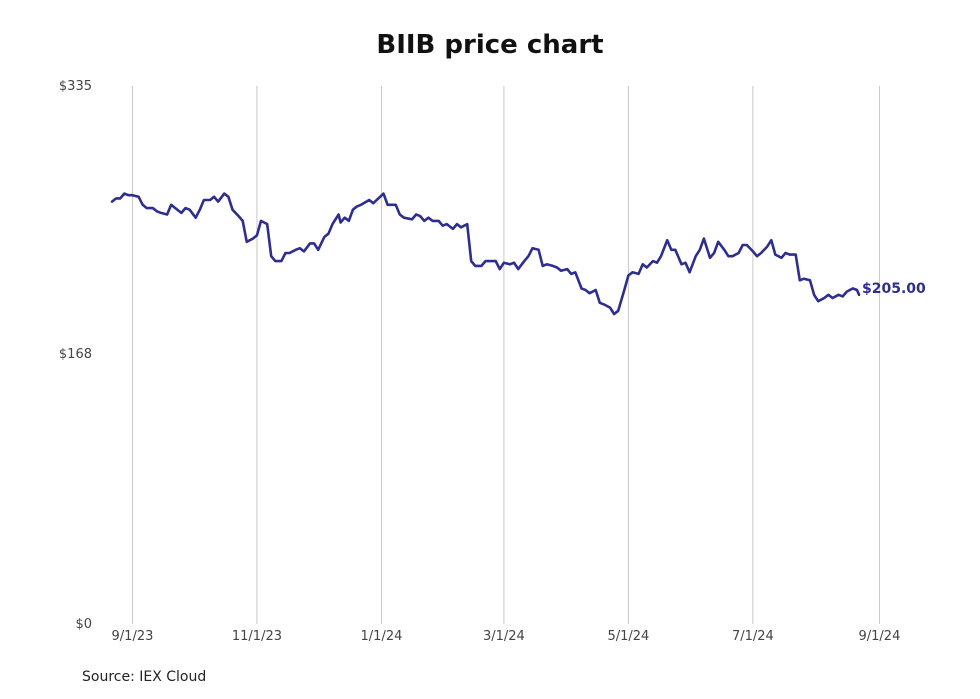 This screenshot has width=980, height=699. Describe the element at coordinates (753, 636) in the screenshot. I see `x-tick-label: 7/1/24` at that location.